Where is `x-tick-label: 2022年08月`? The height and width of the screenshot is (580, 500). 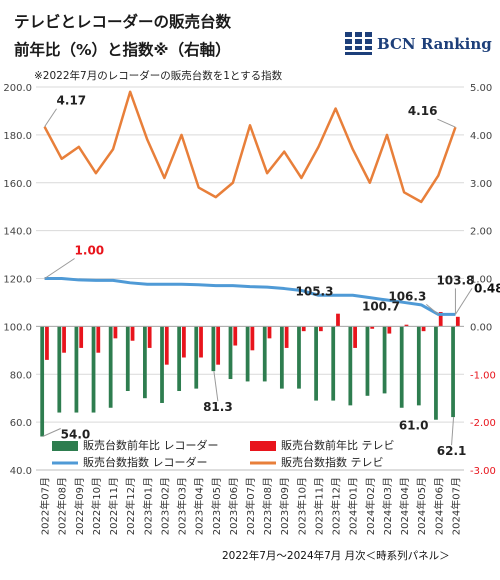
x-tick-label: 2022年08月 is located at coordinates (62, 506).